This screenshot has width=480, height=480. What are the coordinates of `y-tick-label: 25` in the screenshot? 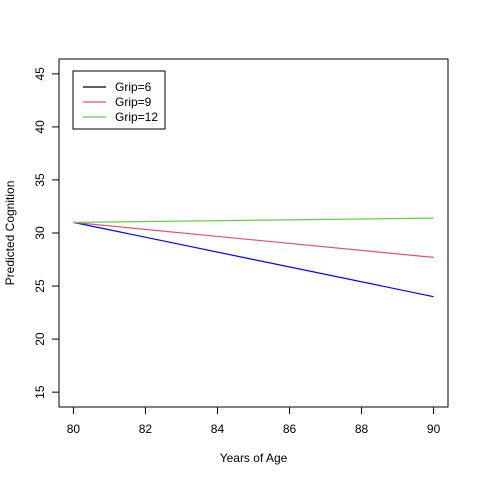 It's located at (40, 286).